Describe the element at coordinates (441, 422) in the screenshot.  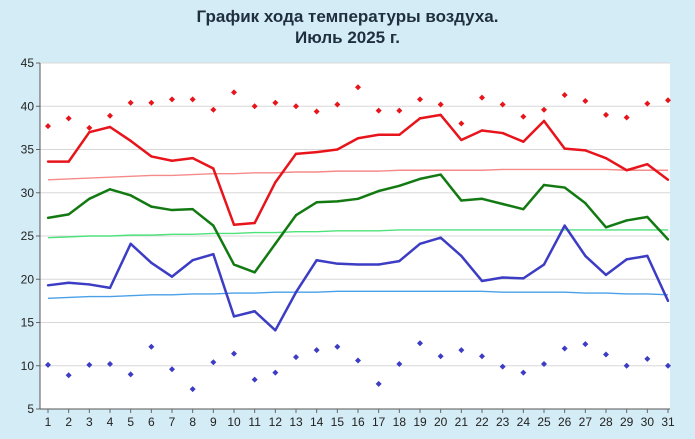
I see `x-tick-label-20: 20` at that location.